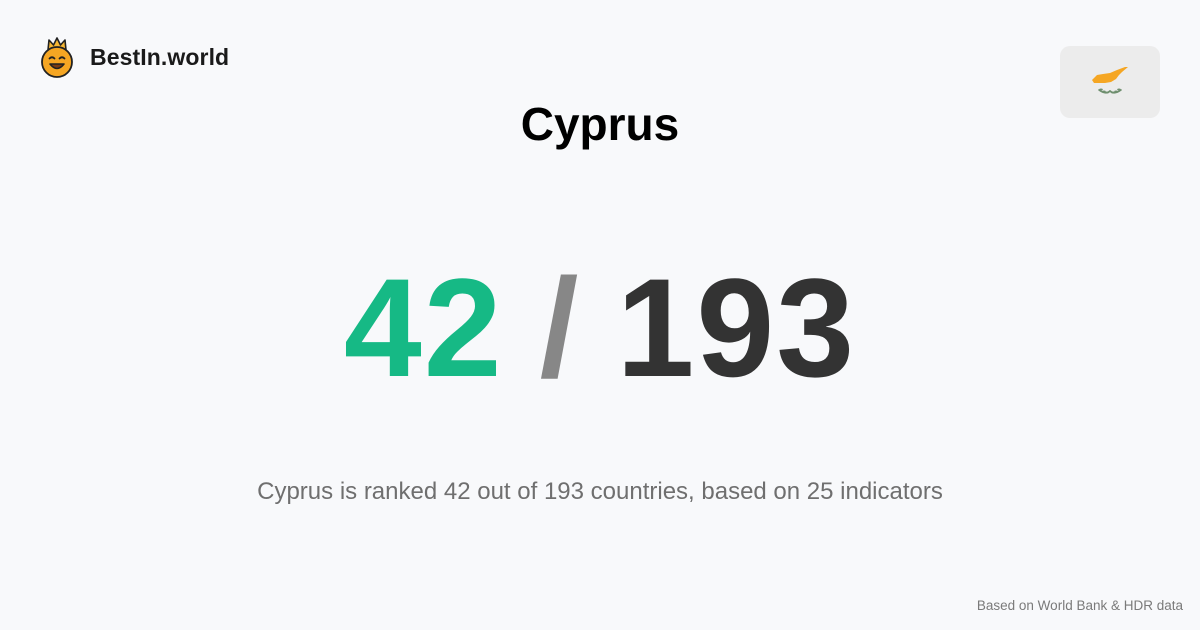 The height and width of the screenshot is (630, 1200). Describe the element at coordinates (423, 327) in the screenshot. I see `rank-value: 42` at that location.